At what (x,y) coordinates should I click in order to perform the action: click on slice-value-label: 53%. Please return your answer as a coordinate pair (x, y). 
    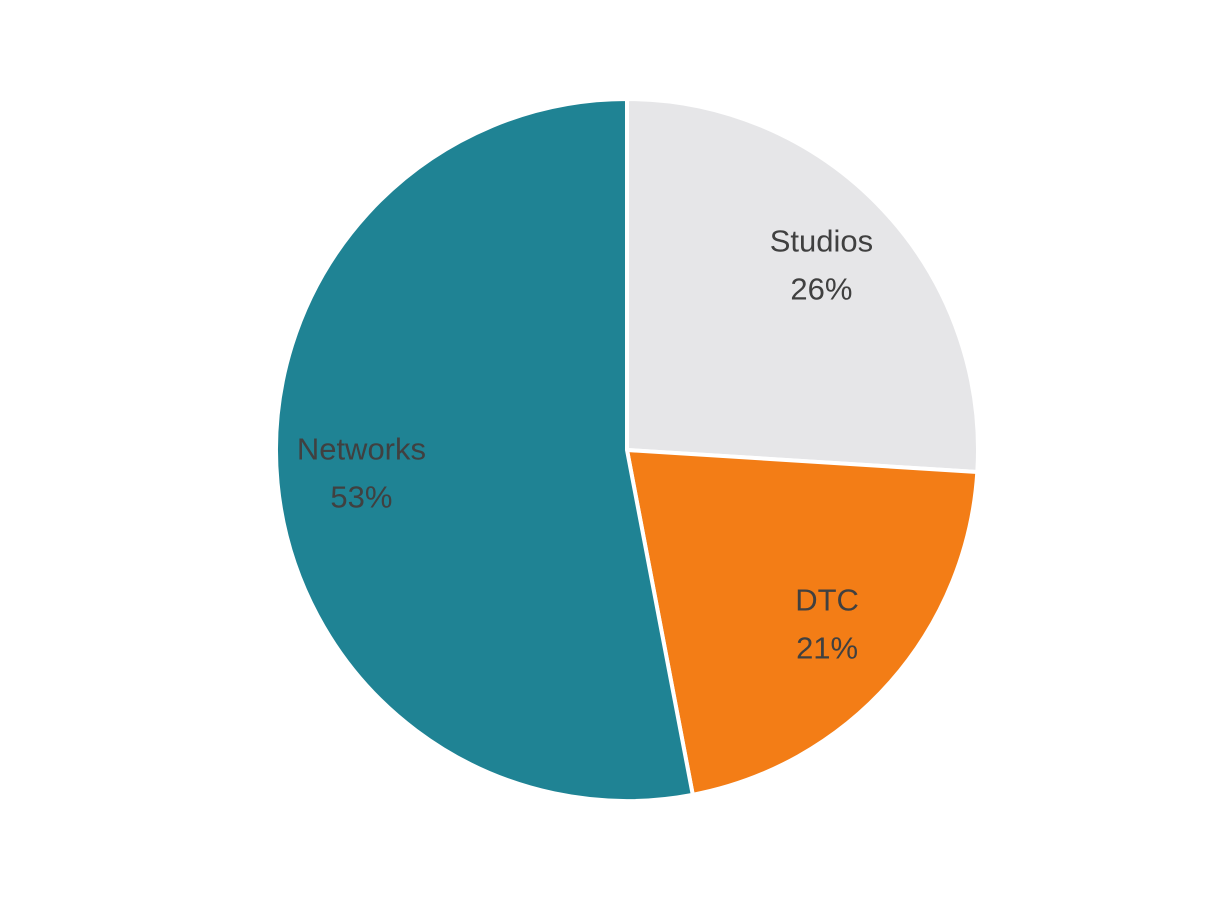
    Looking at the image, I should click on (361, 496).